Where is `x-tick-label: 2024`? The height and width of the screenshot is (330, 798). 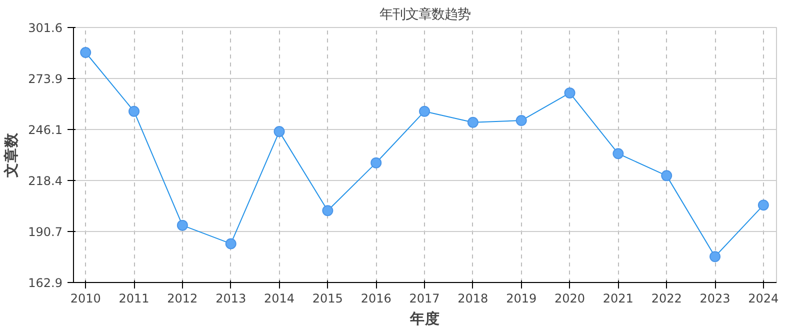 x-tick-label: 2024 is located at coordinates (763, 299).